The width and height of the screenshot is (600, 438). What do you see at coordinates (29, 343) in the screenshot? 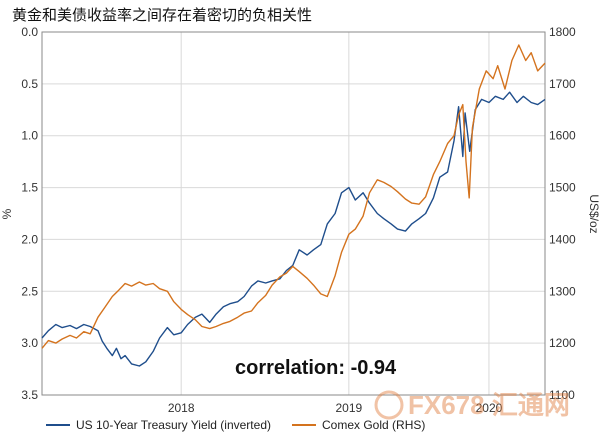
I see `left-tick-label: 3.0` at bounding box center [29, 343].